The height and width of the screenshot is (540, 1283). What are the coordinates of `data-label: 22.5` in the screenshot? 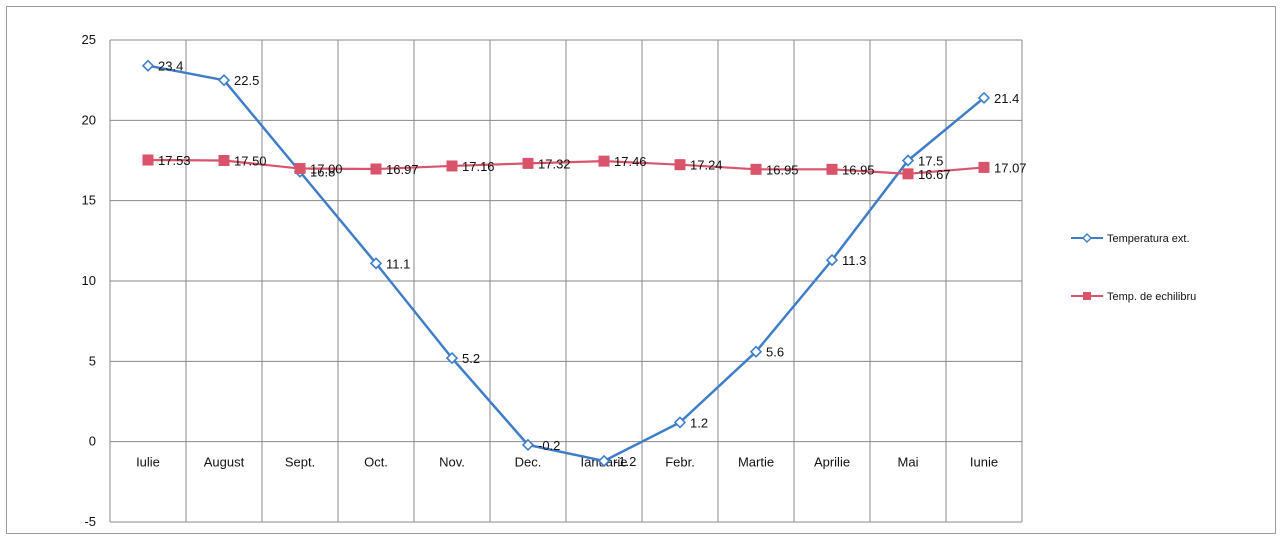 It's located at (246, 80).